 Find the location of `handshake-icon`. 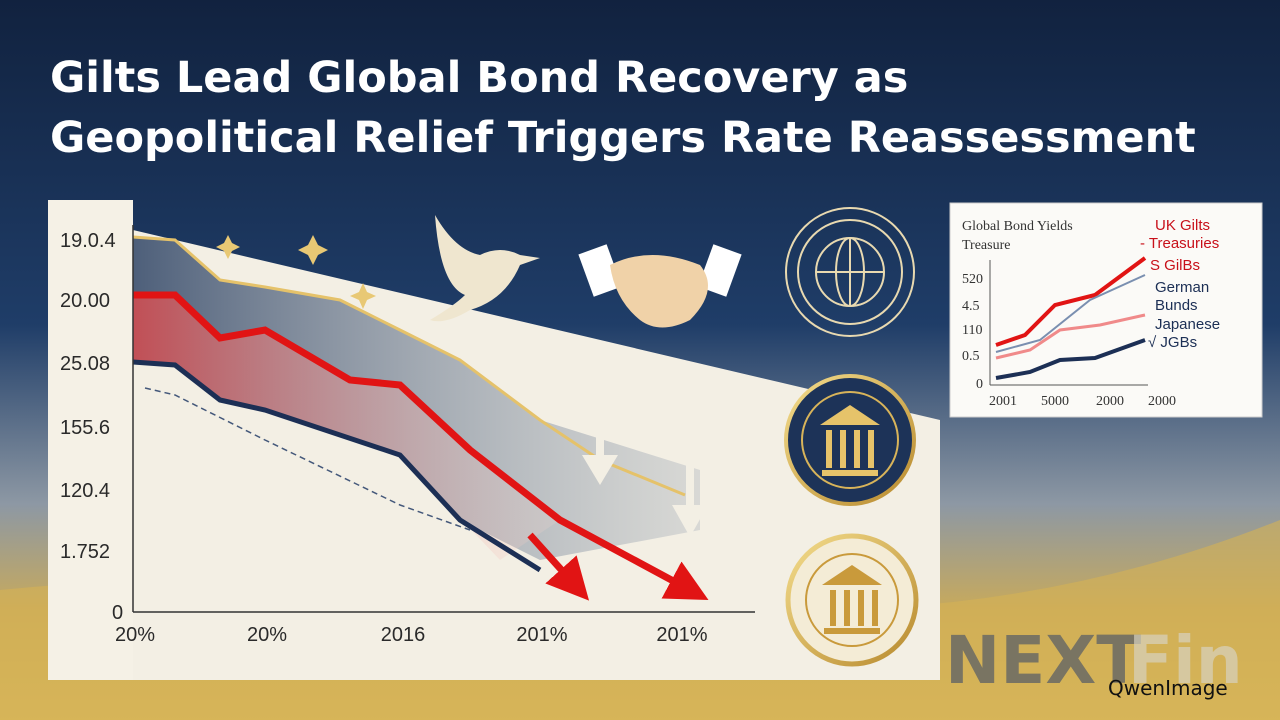

handshake-icon is located at coordinates (660, 286).